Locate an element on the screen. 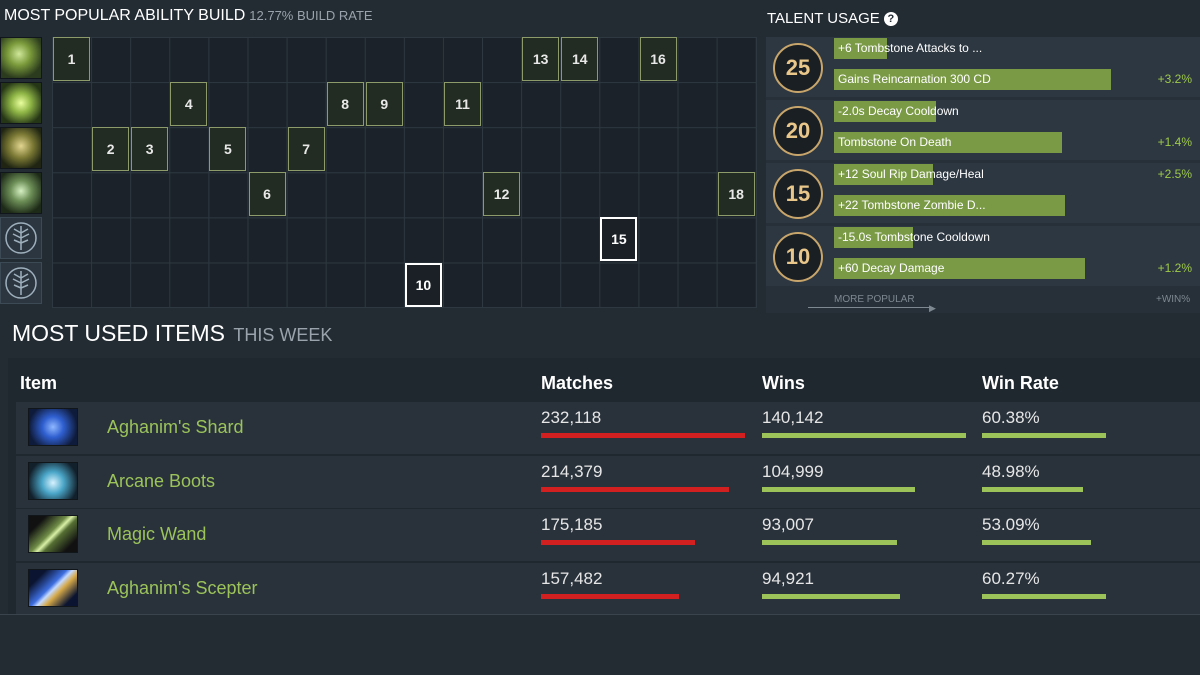  items-heading: MOST USED ITEMS is located at coordinates (118, 333).